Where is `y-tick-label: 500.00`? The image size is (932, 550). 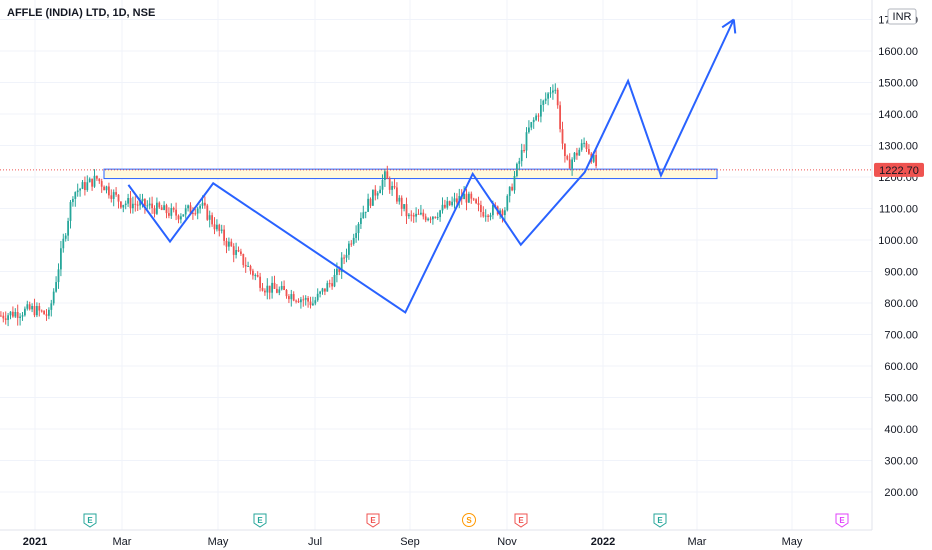
y-tick-label: 500.00 is located at coordinates (901, 399).